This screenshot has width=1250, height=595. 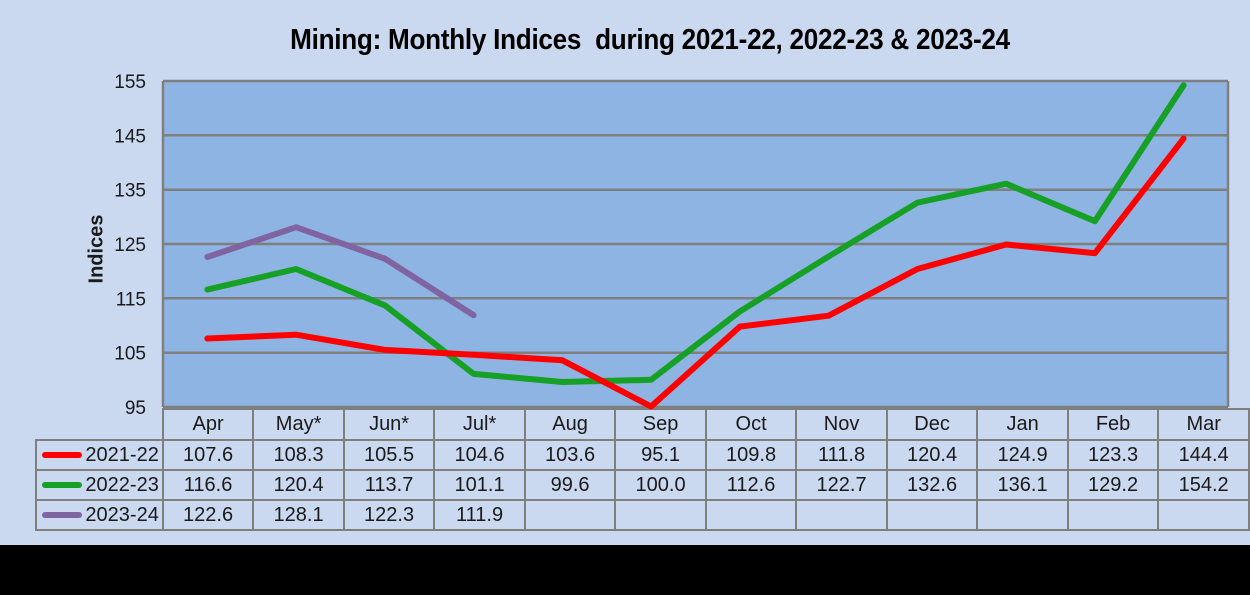 What do you see at coordinates (1113, 455) in the screenshot?
I see `value-cell: 123.3` at bounding box center [1113, 455].